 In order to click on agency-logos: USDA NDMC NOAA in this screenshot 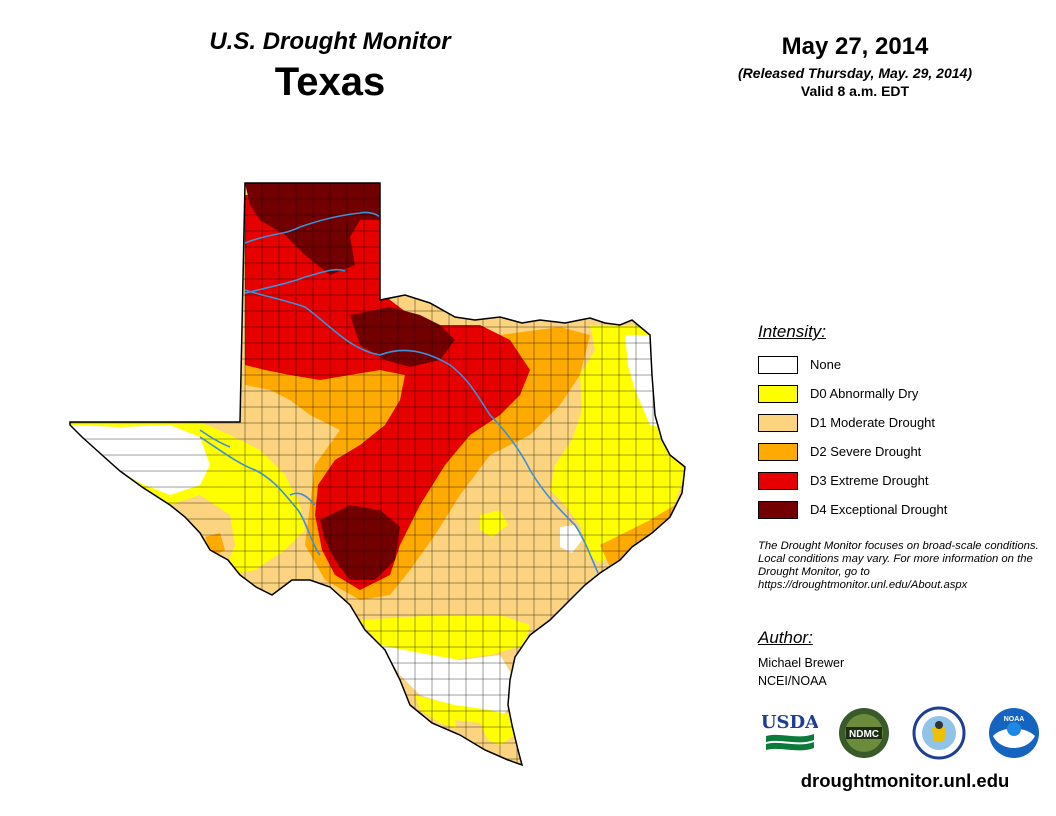, I will do `click(907, 733)`.